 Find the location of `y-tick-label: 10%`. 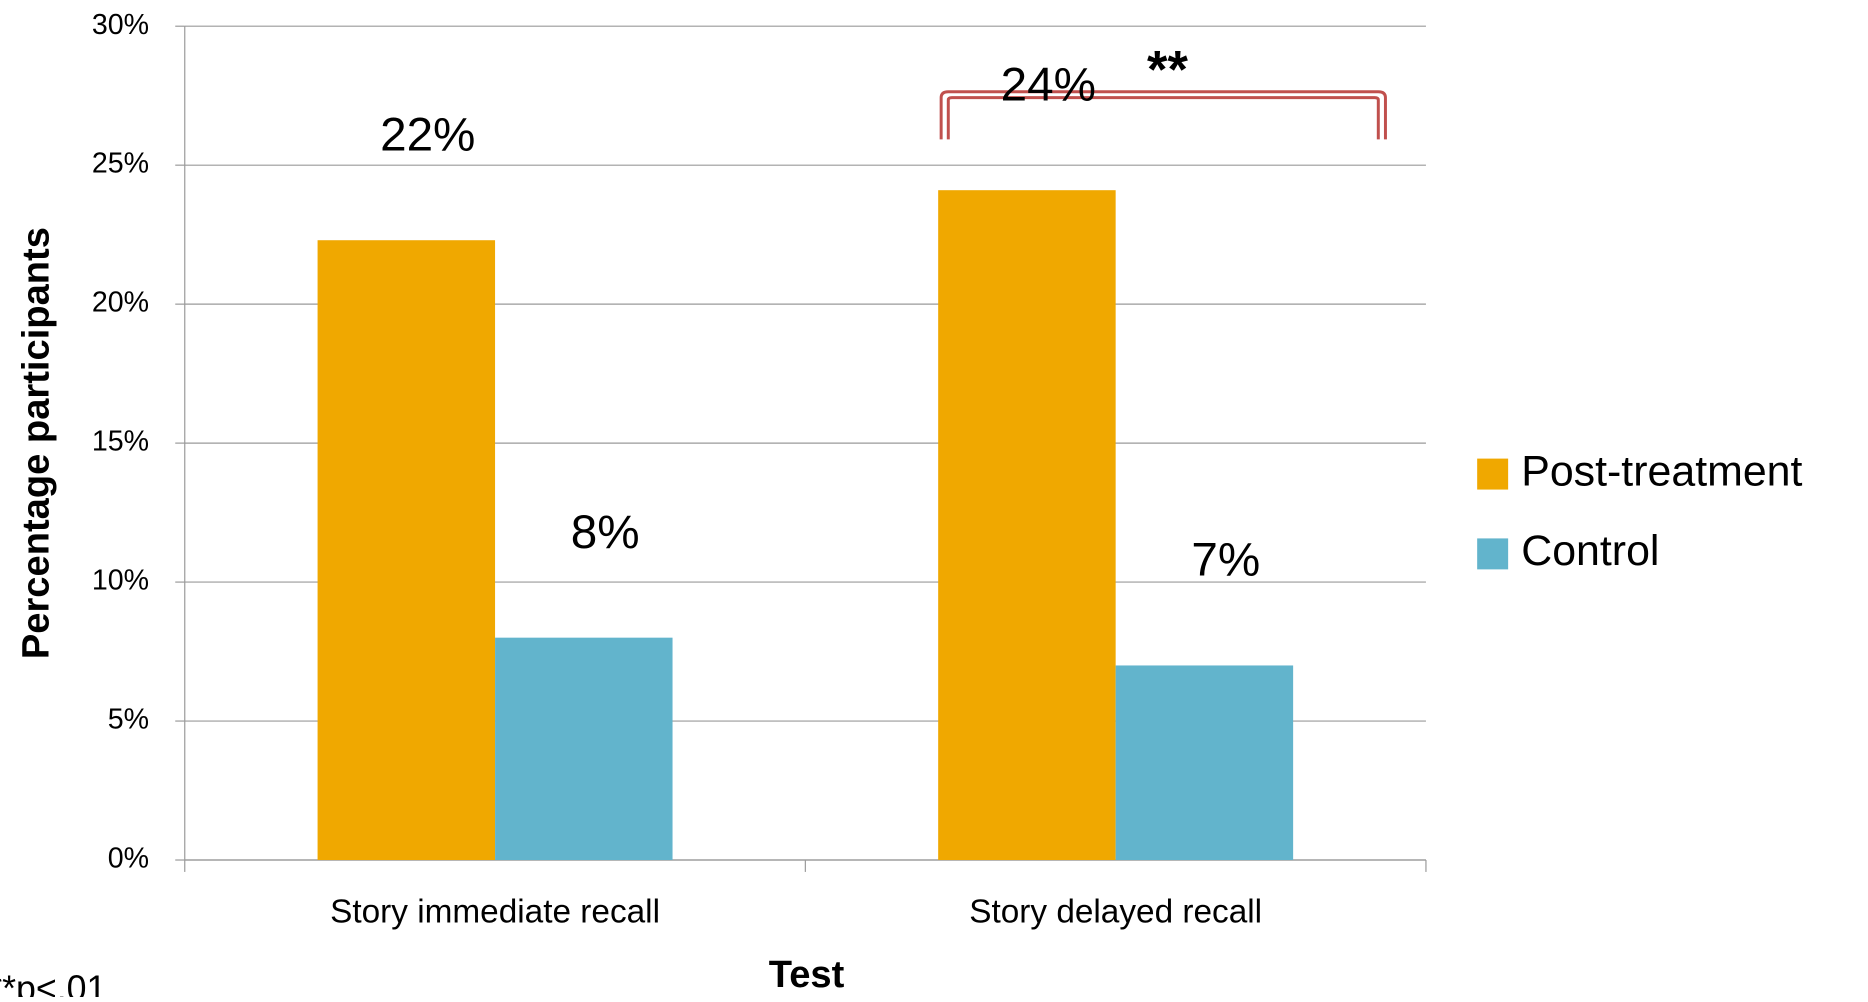

y-tick-label: 10% is located at coordinates (120, 581).